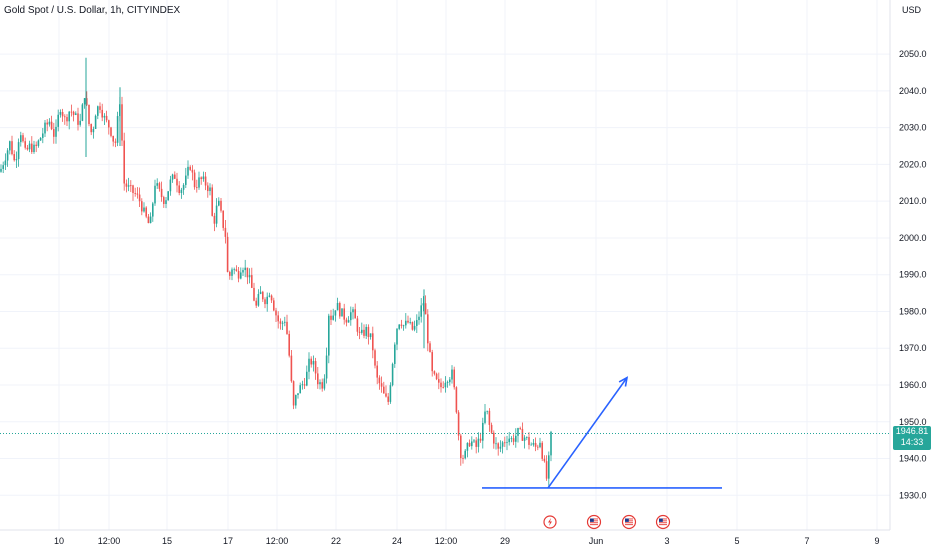 Image resolution: width=932 pixels, height=550 pixels. What do you see at coordinates (445, 537) in the screenshot?
I see `time-axis: 10 12:00 15 17 12:00 22 24 12:00 29 Jun 3 5 7 9` at bounding box center [445, 537].